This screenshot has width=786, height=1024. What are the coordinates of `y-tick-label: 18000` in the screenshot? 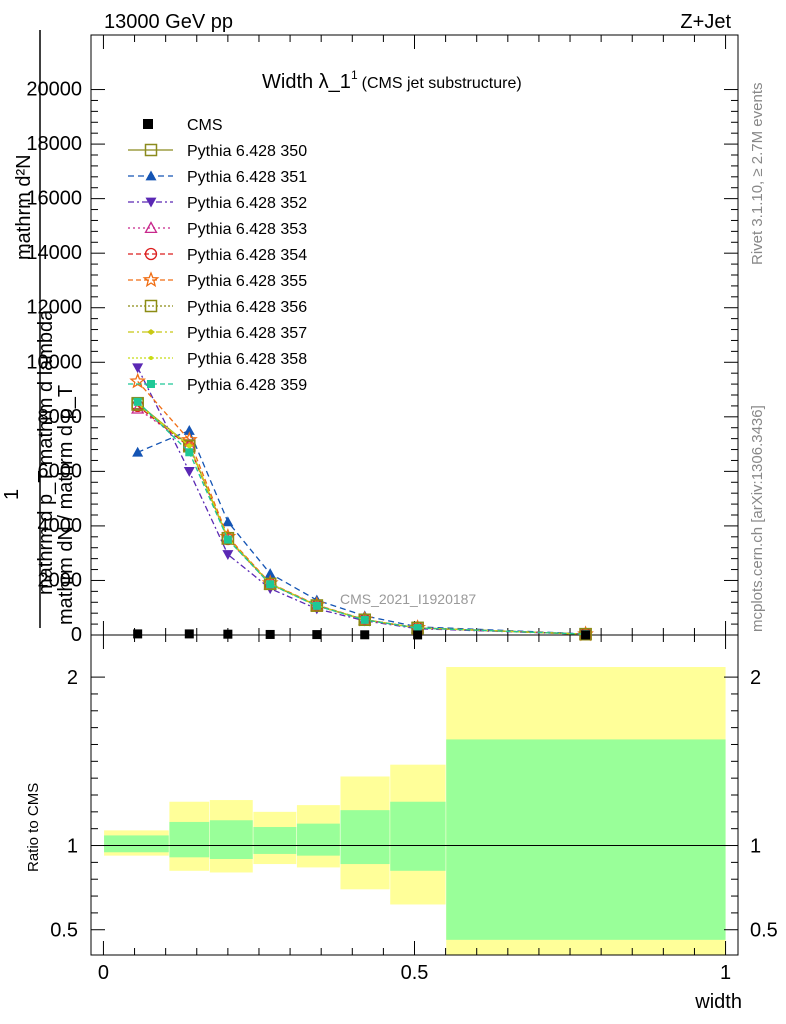 It's located at (54, 144).